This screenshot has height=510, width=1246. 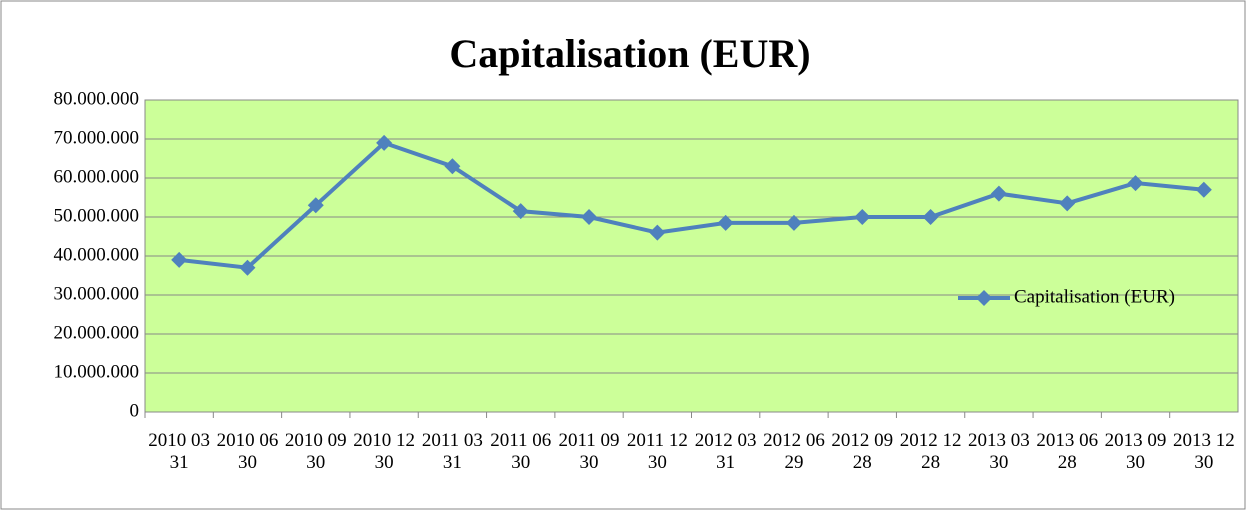 I want to click on y-tick-label: 40.000.000, so click(x=97, y=254).